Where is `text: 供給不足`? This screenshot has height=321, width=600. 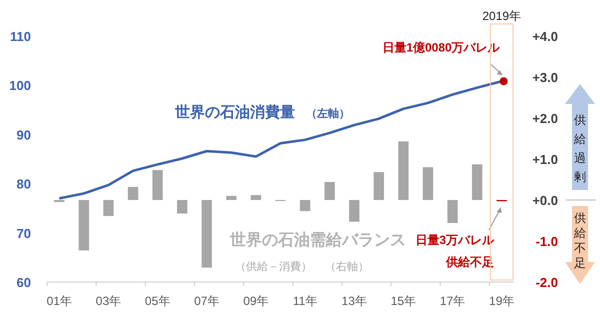 text: 供給不足 is located at coordinates (579, 240).